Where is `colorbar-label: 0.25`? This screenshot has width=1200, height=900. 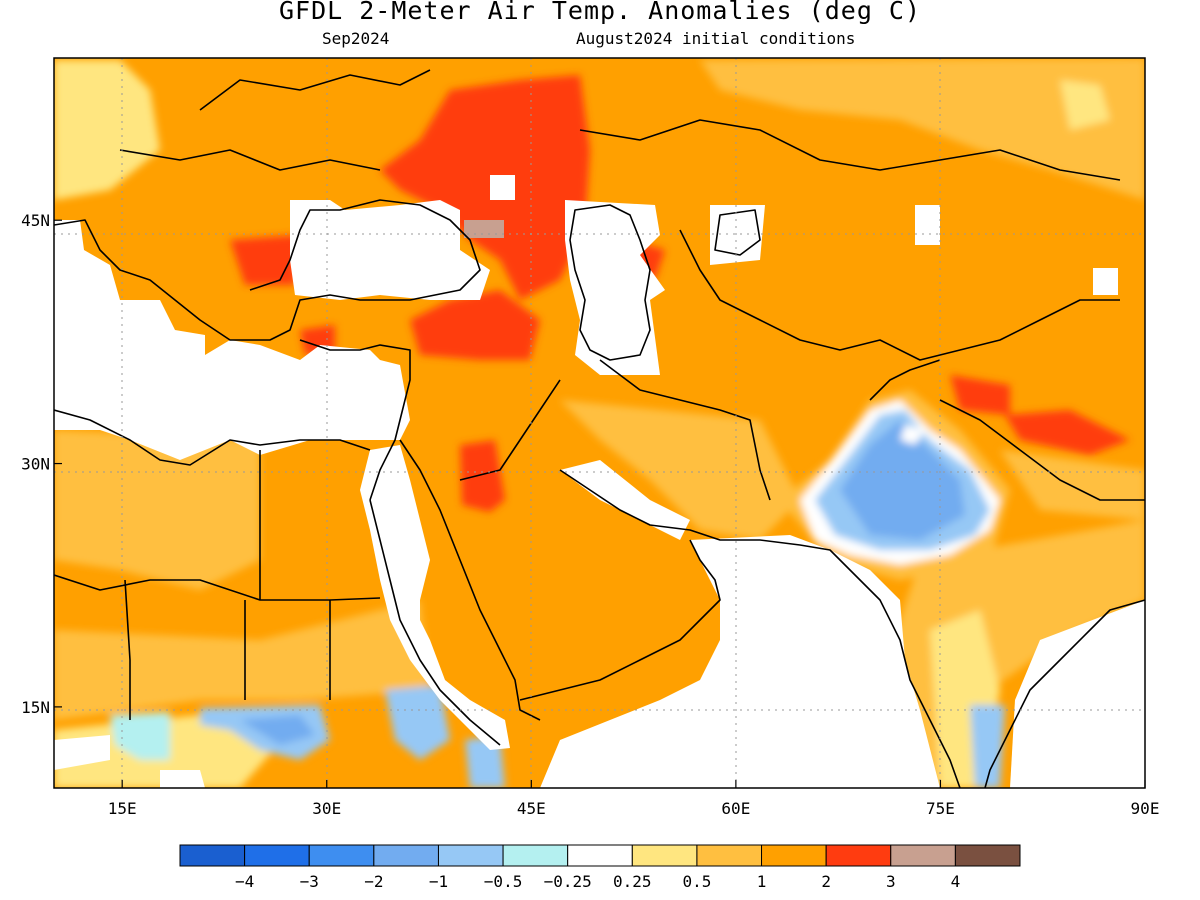
colorbar-label: 0.25 is located at coordinates (632, 881).